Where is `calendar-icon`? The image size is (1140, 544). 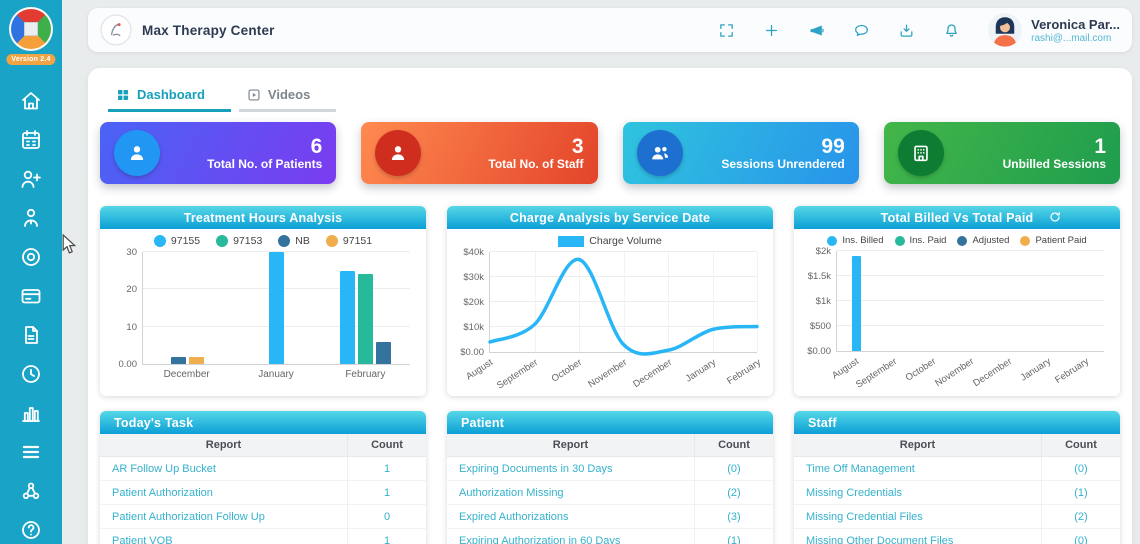
calendar-icon is located at coordinates (31, 140).